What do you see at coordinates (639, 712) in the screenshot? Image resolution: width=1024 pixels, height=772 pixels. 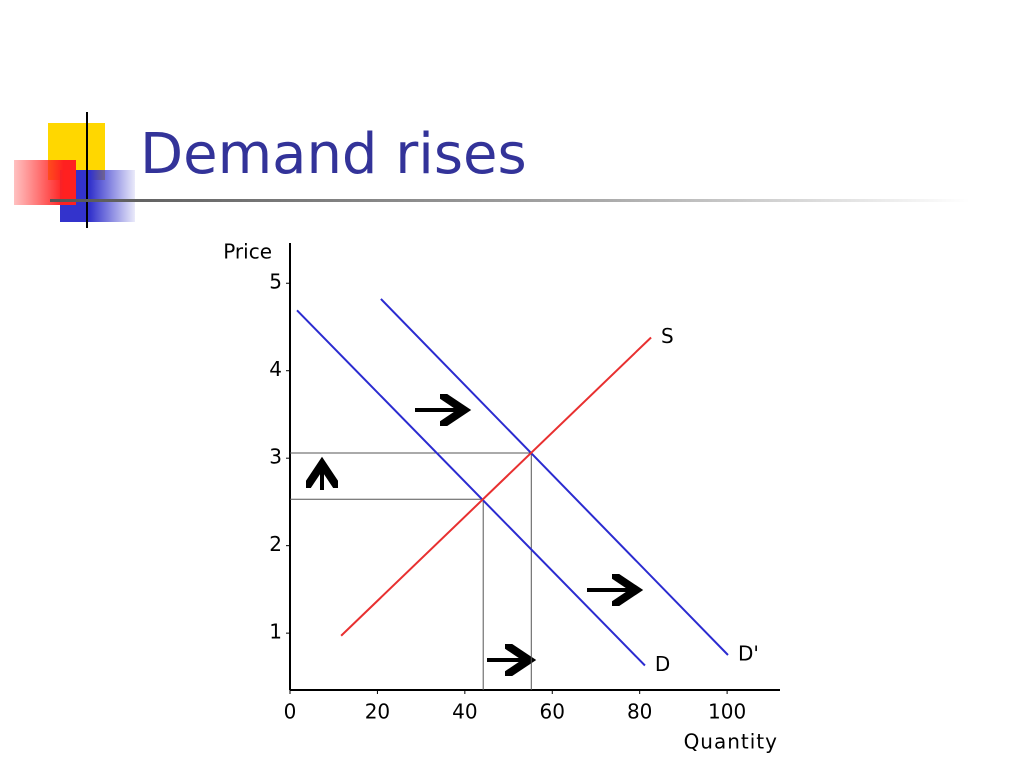 I see `x-tick-label: 80` at bounding box center [639, 712].